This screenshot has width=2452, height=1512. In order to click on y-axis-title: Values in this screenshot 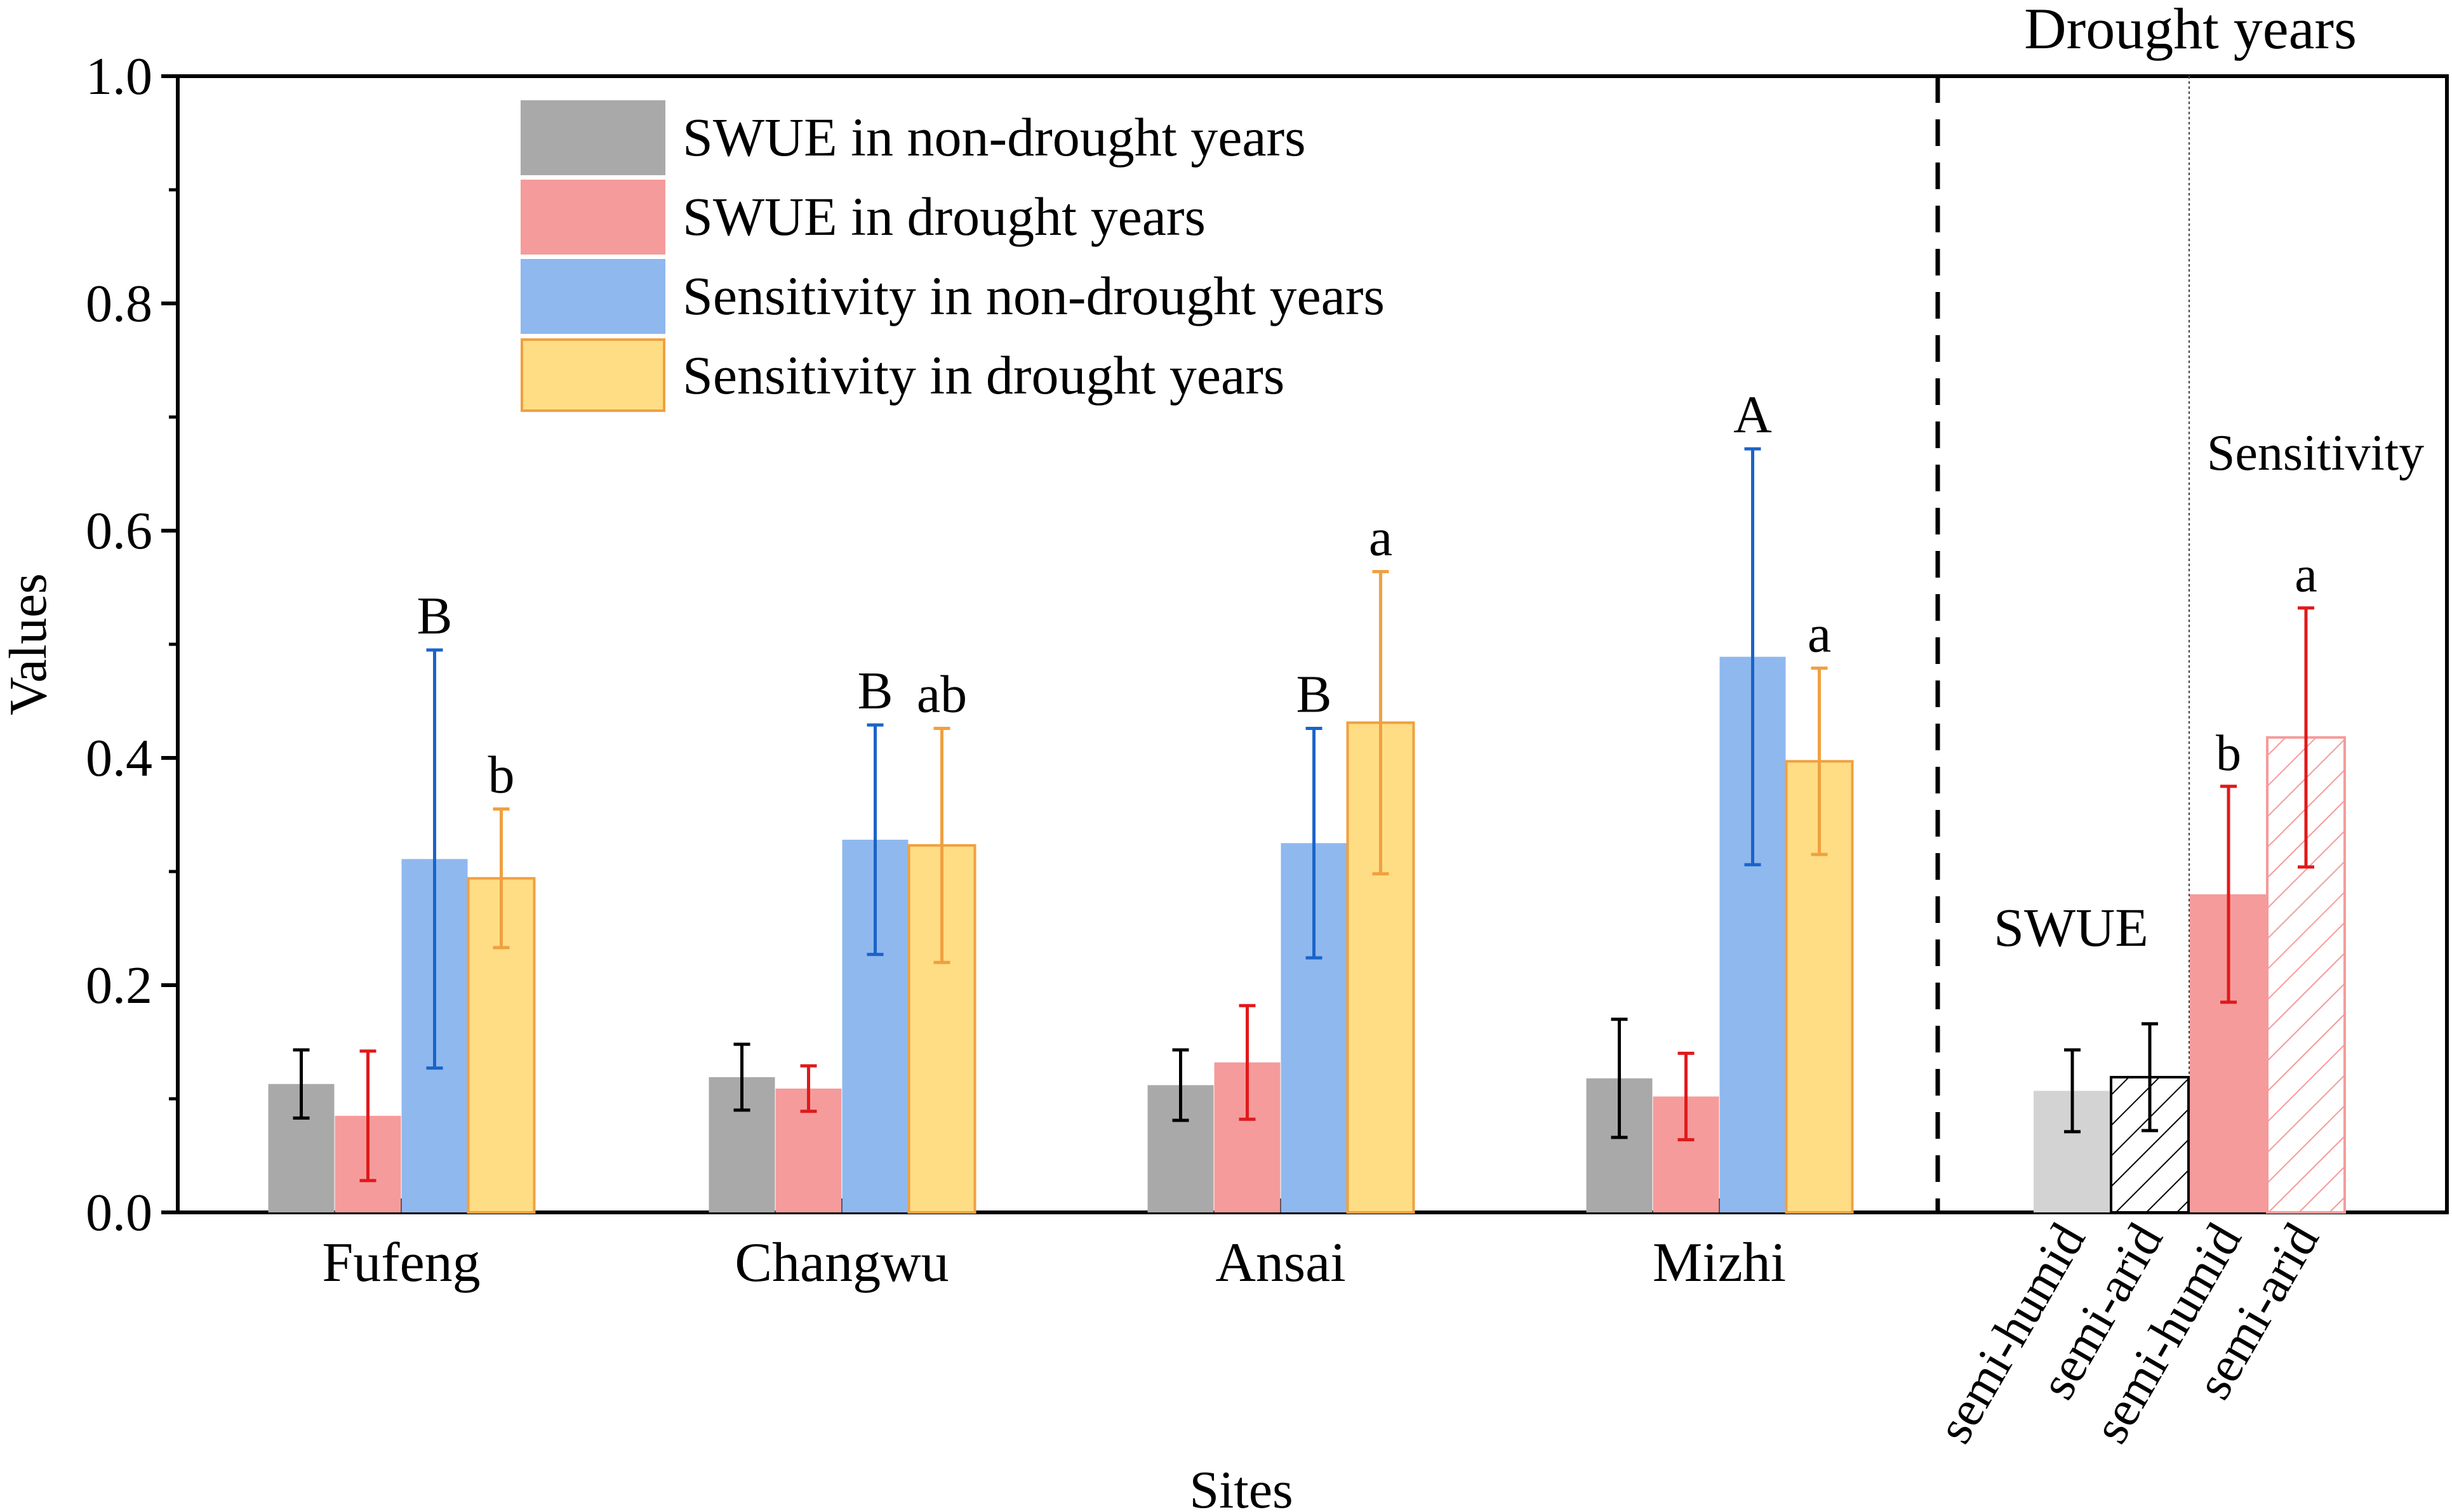, I will do `click(29, 644)`.